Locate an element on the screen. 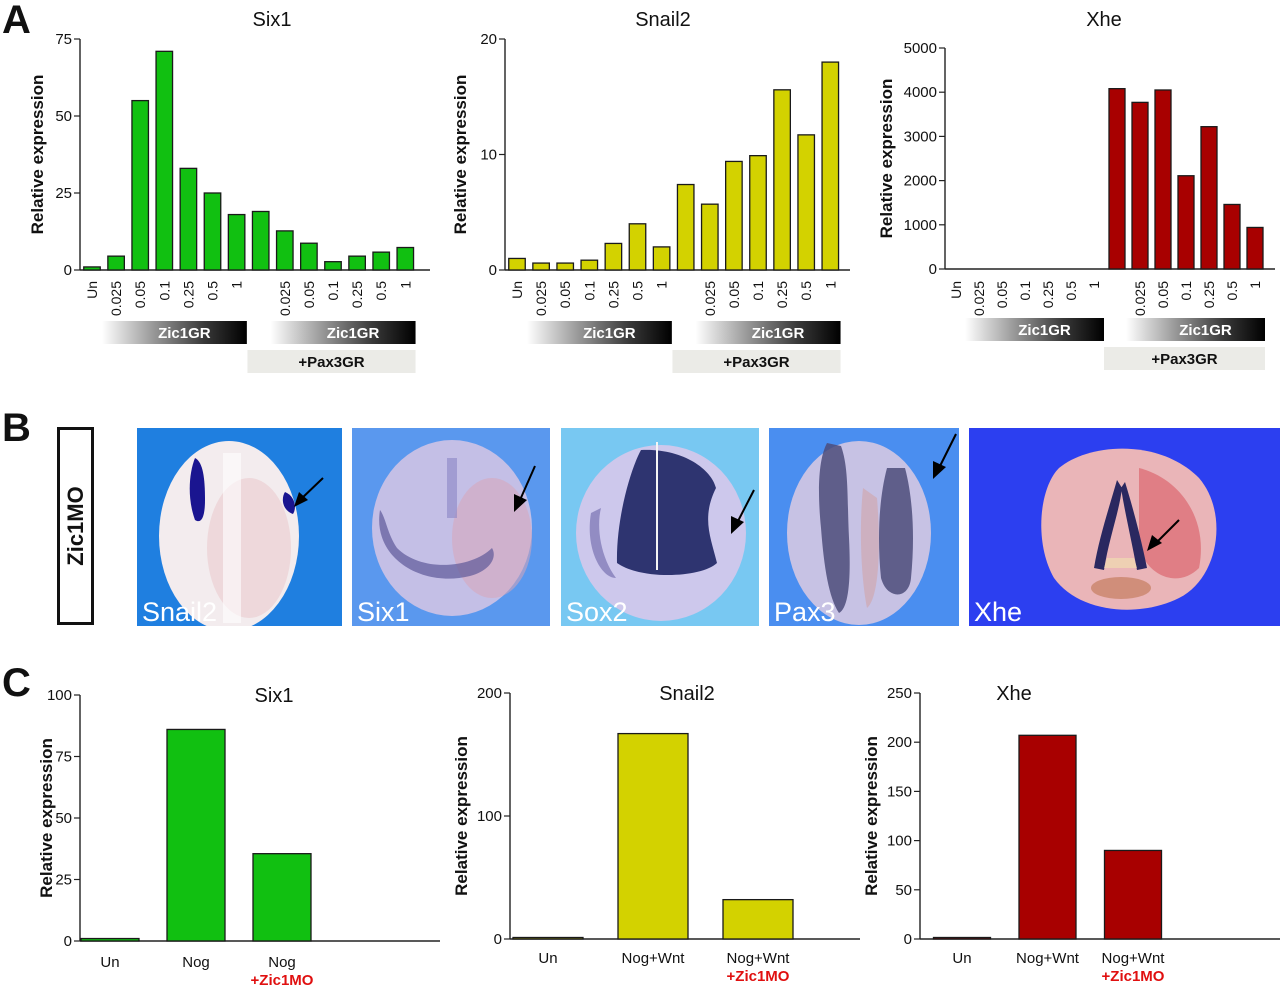 The width and height of the screenshot is (1280, 985). y-tick-label: 1000 is located at coordinates (920, 225).